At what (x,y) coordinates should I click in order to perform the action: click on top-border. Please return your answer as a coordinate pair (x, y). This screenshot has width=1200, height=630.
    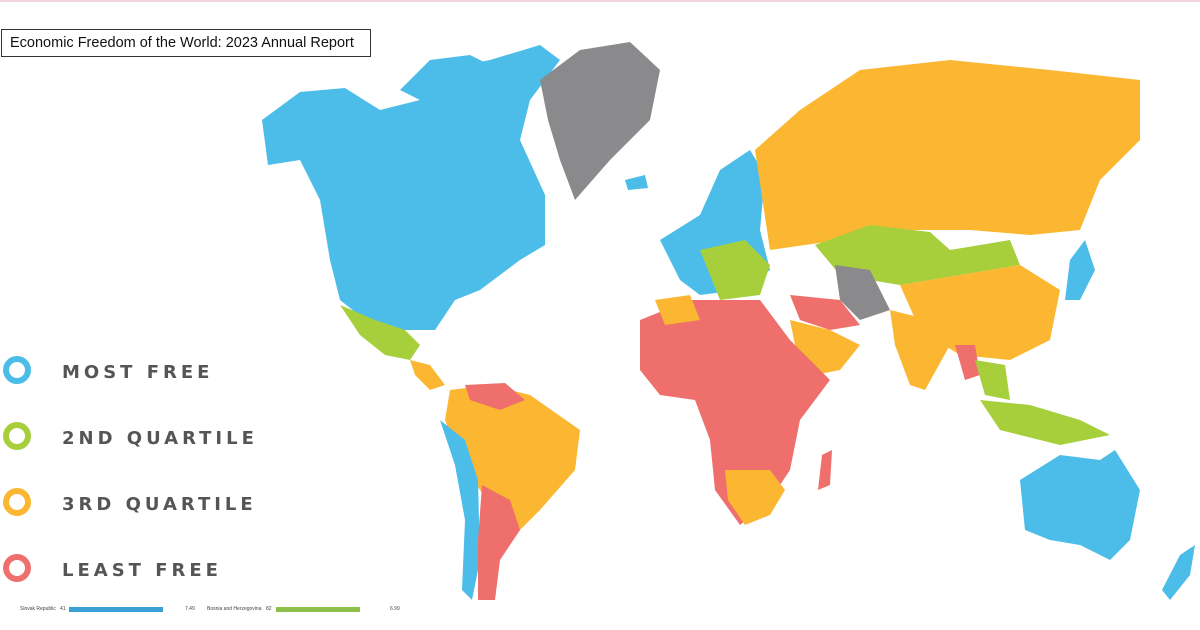
    Looking at the image, I should click on (600, 1).